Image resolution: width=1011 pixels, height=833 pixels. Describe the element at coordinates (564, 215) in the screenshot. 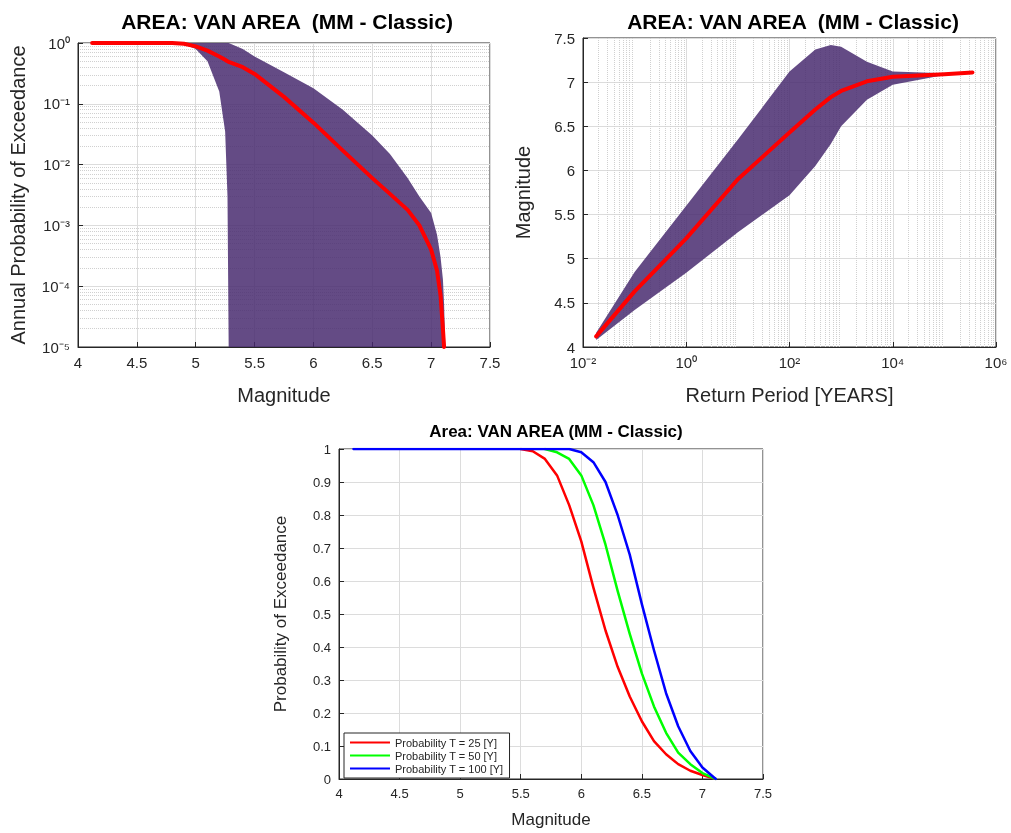

I see `y-tick-label: 5.5` at that location.